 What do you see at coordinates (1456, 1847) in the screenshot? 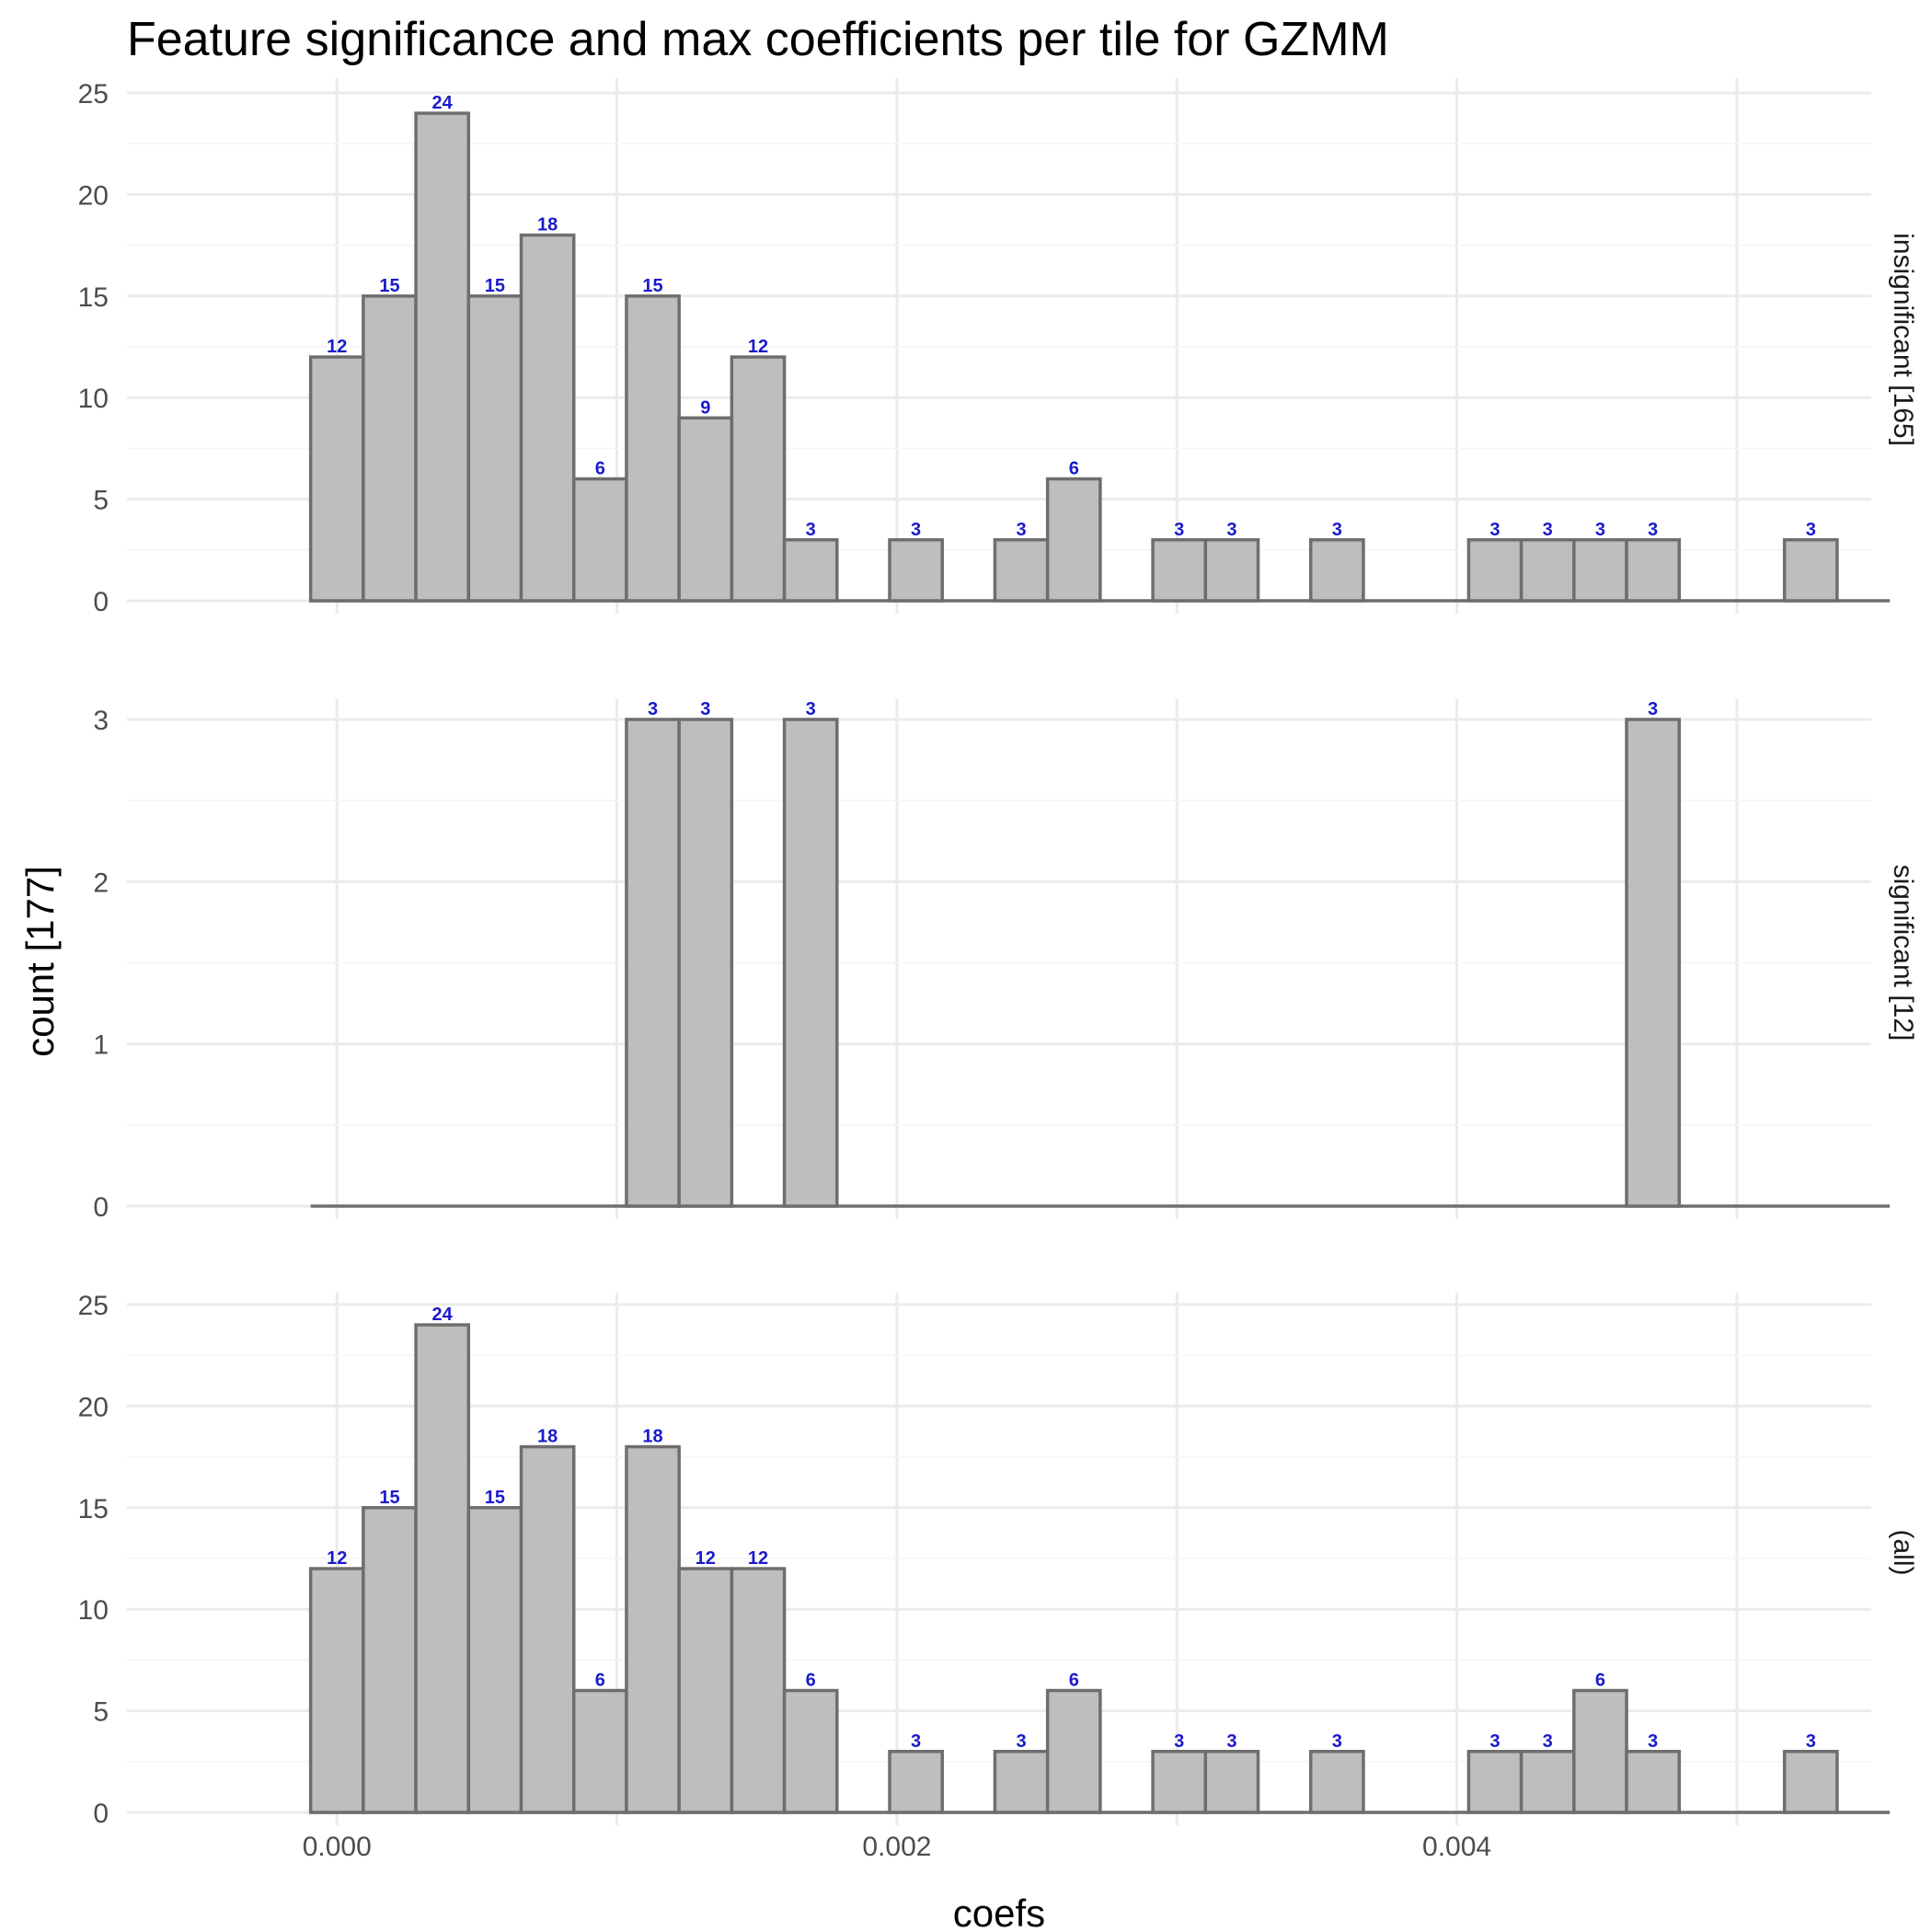
I see `x-tick-label: 0.004` at bounding box center [1456, 1847].